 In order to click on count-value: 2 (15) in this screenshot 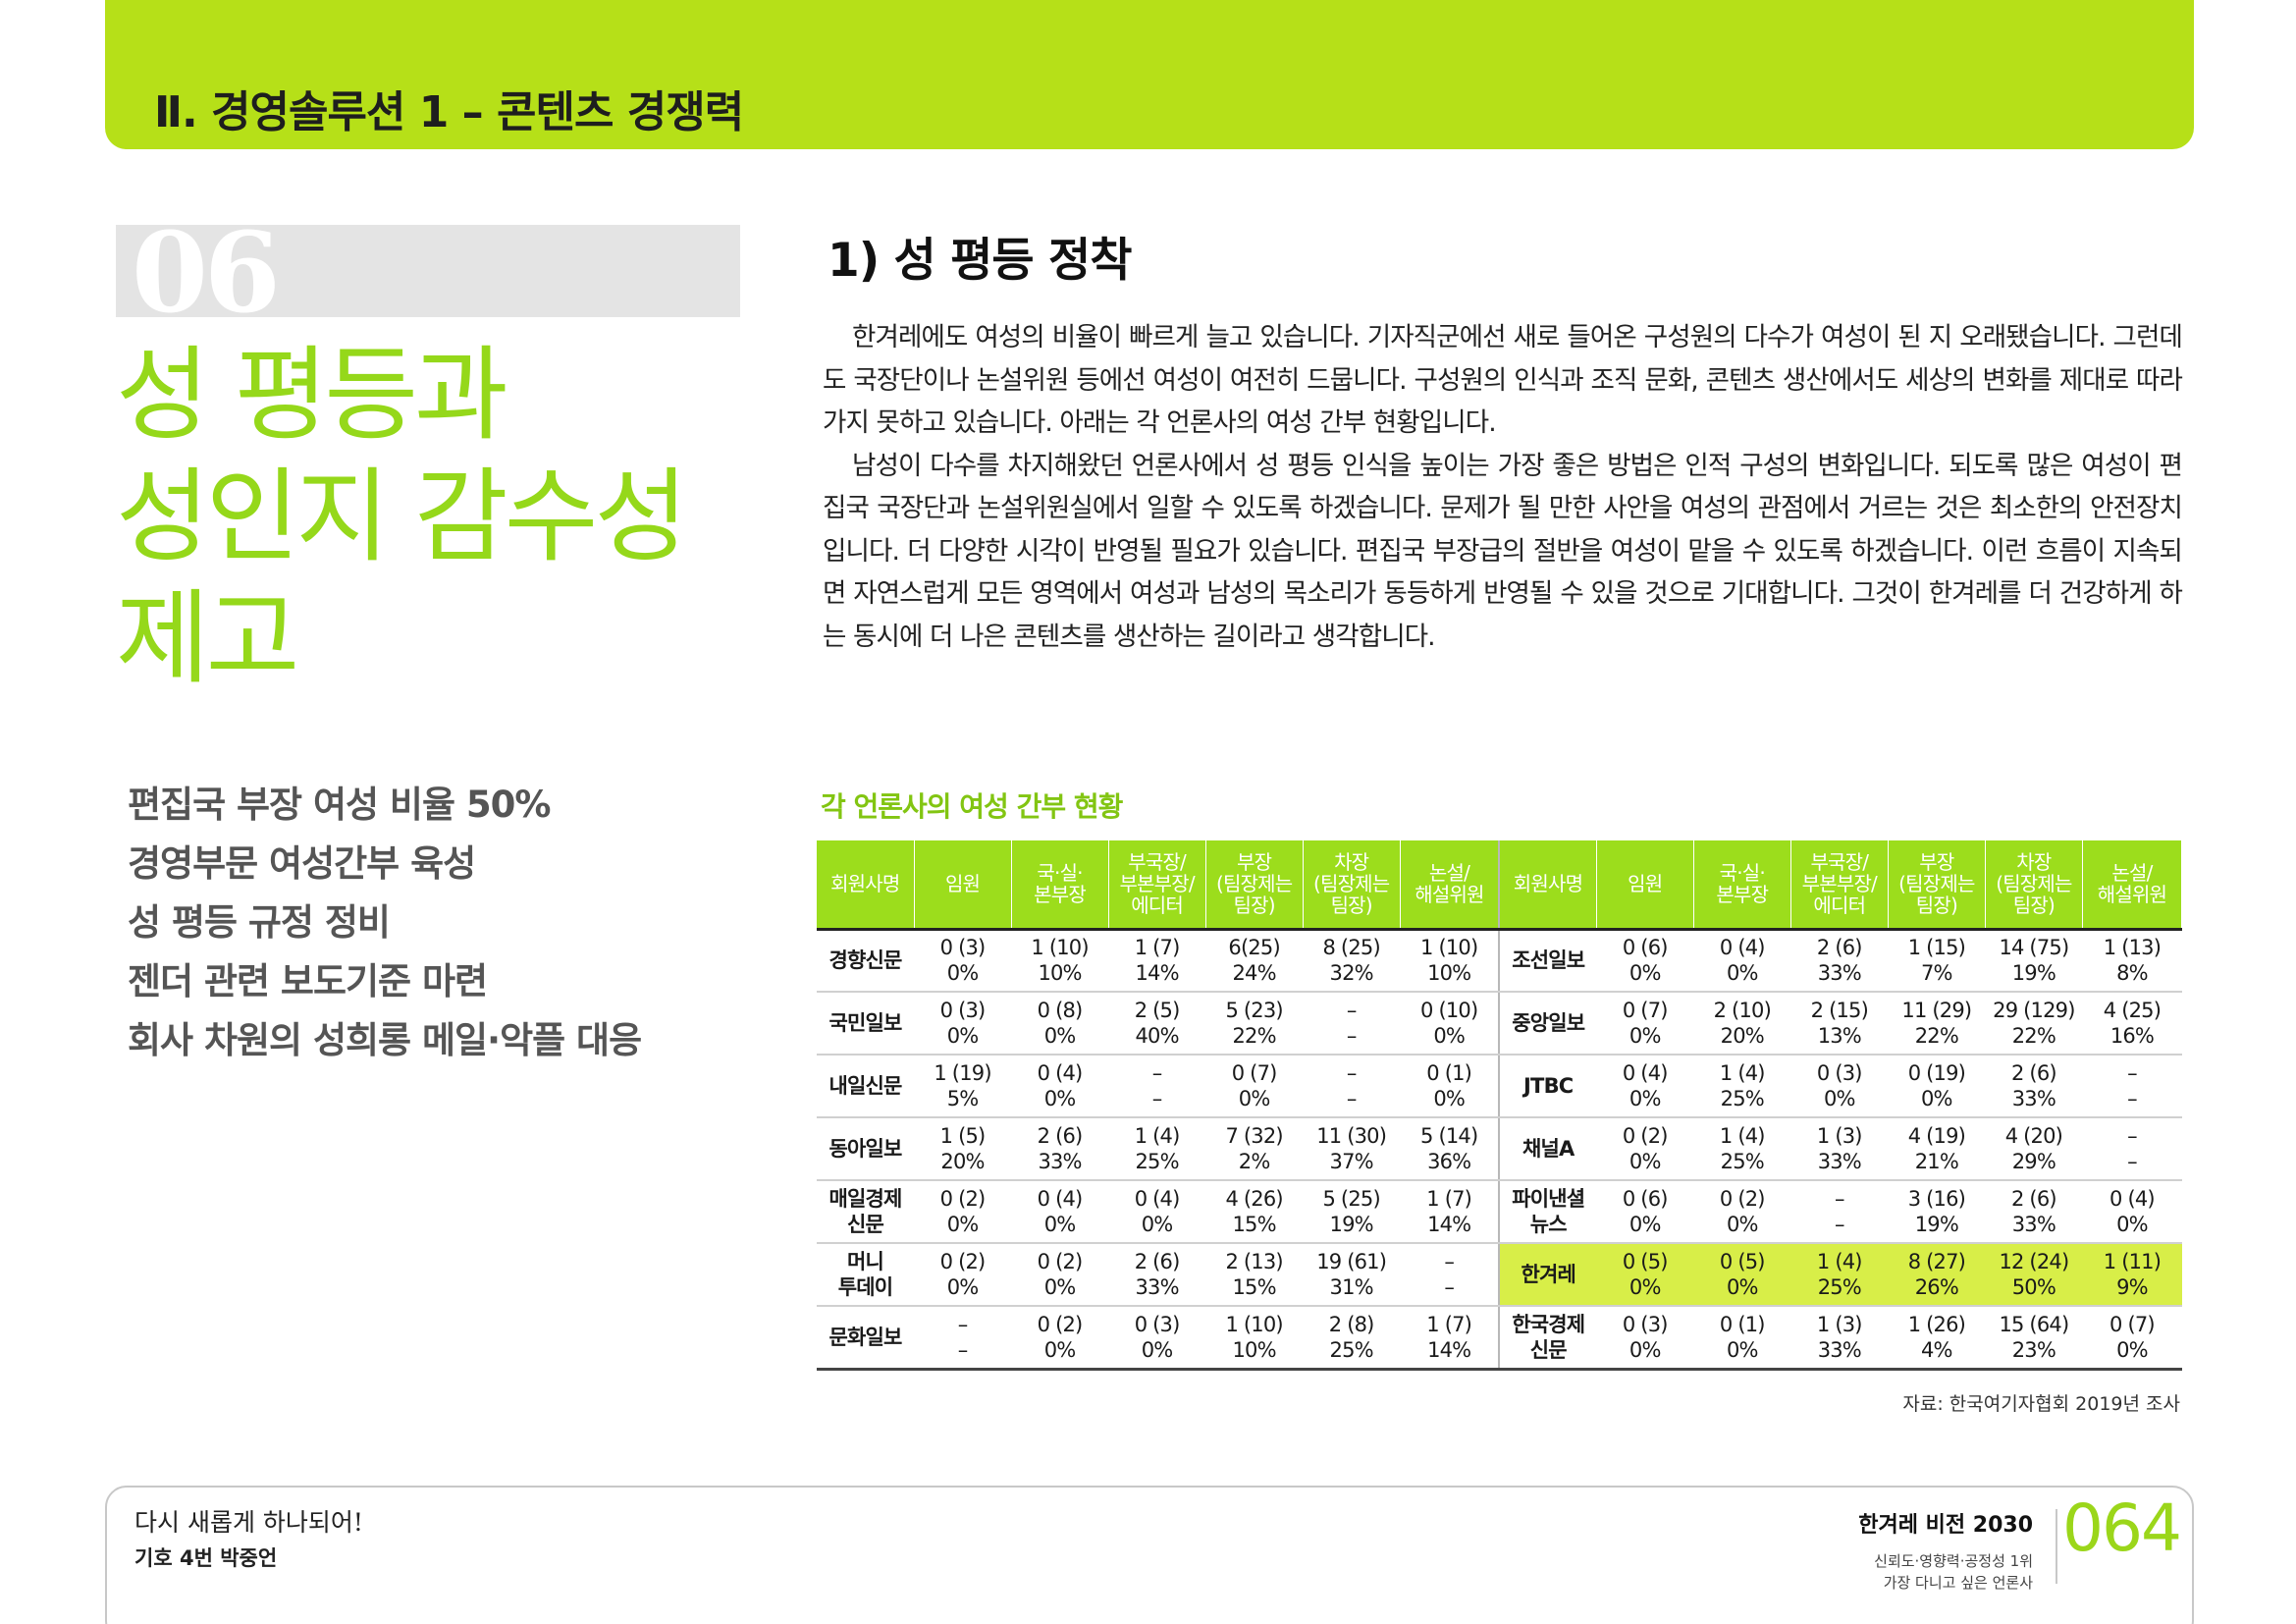, I will do `click(1840, 1010)`.